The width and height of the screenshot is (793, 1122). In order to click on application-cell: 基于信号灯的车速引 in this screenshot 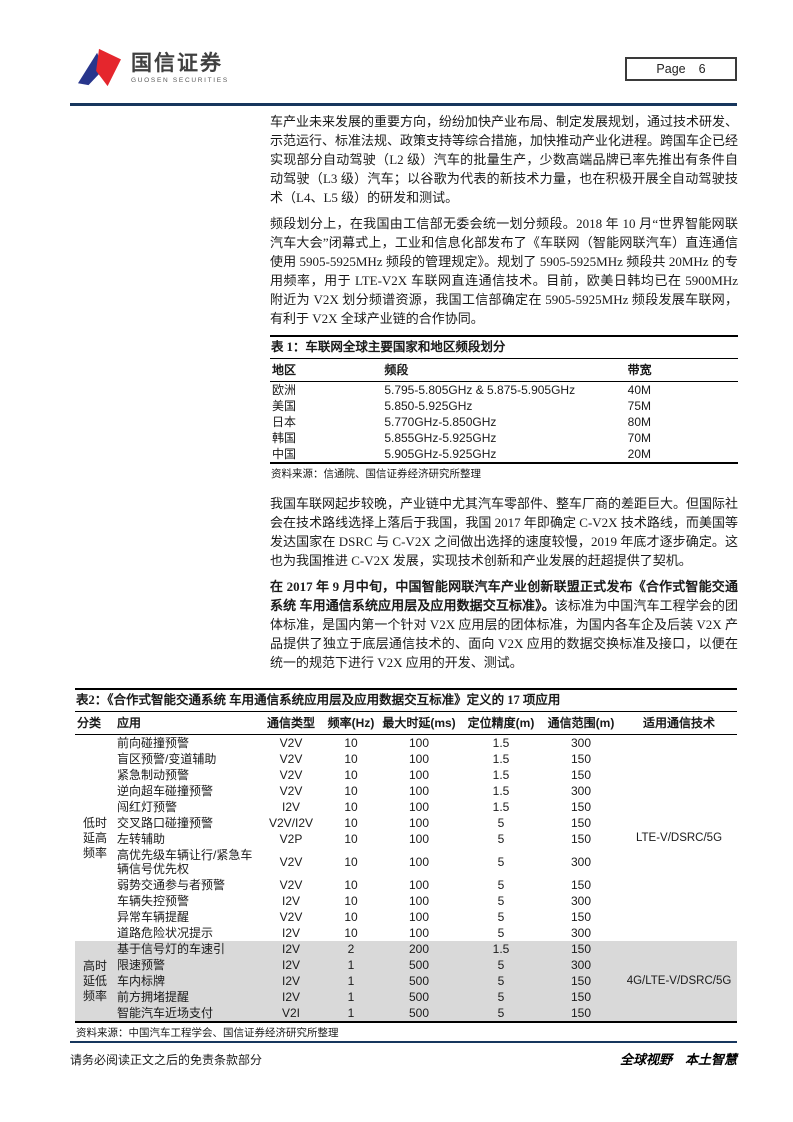, I will do `click(186, 949)`.